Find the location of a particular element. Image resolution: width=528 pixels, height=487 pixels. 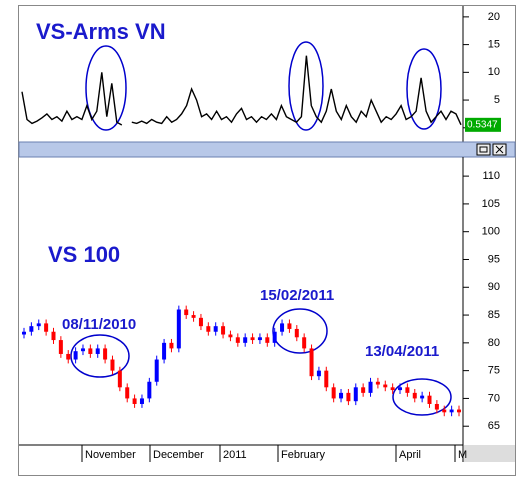

annotation: 08/11/2010 is located at coordinates (99, 324).